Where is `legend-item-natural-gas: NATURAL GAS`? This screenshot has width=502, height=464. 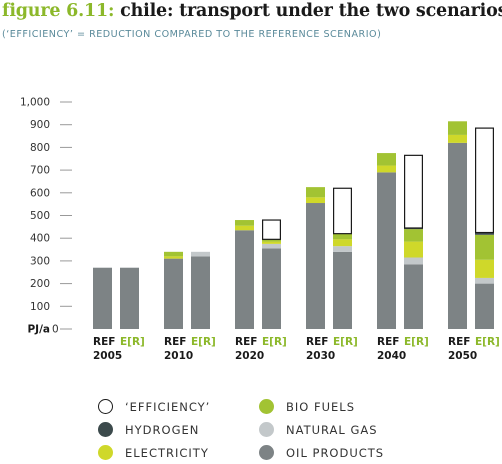 legend-item-natural-gas: NATURAL GAS is located at coordinates (318, 429).